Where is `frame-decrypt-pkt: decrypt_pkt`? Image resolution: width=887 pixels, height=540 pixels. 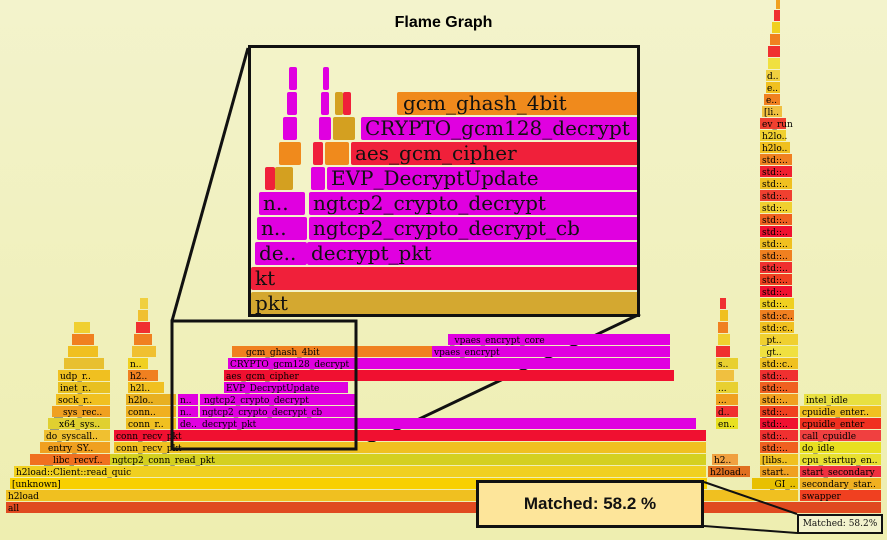 frame-decrypt-pkt: decrypt_pkt is located at coordinates (448, 424).